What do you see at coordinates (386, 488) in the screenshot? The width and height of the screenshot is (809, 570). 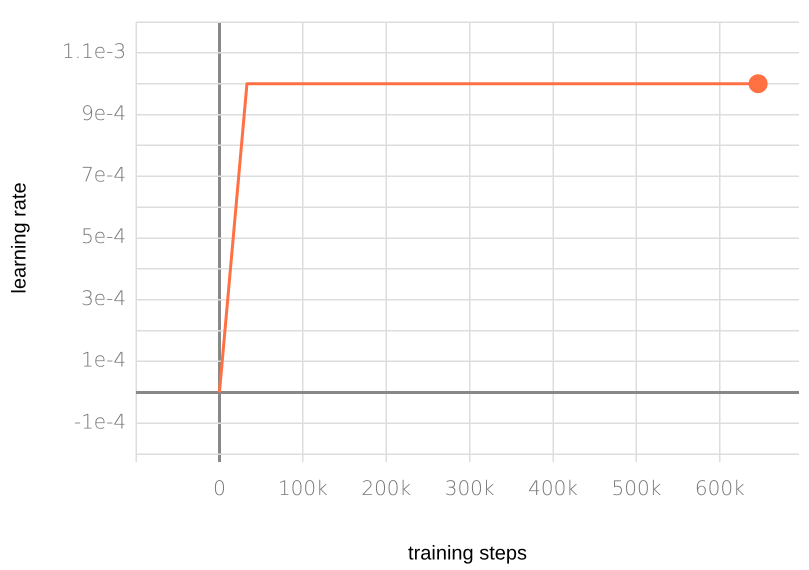 I see `x-tick-label: 200k` at bounding box center [386, 488].